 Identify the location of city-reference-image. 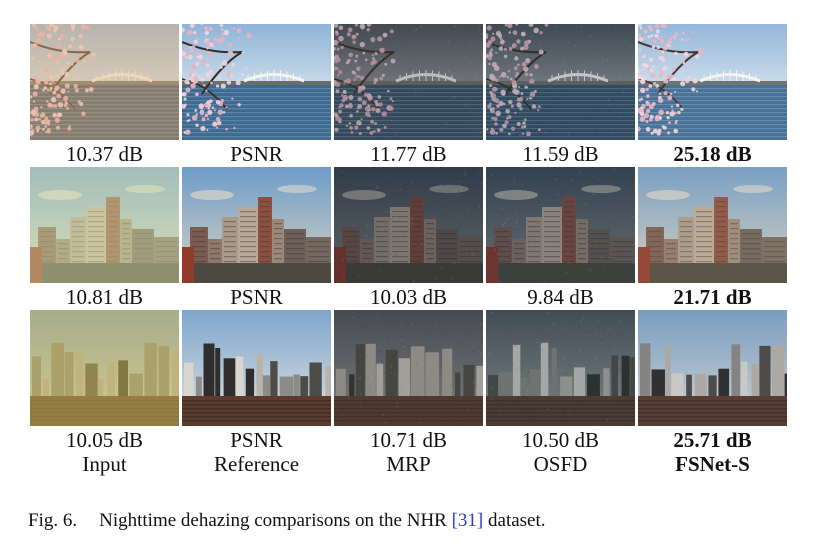
(256, 225).